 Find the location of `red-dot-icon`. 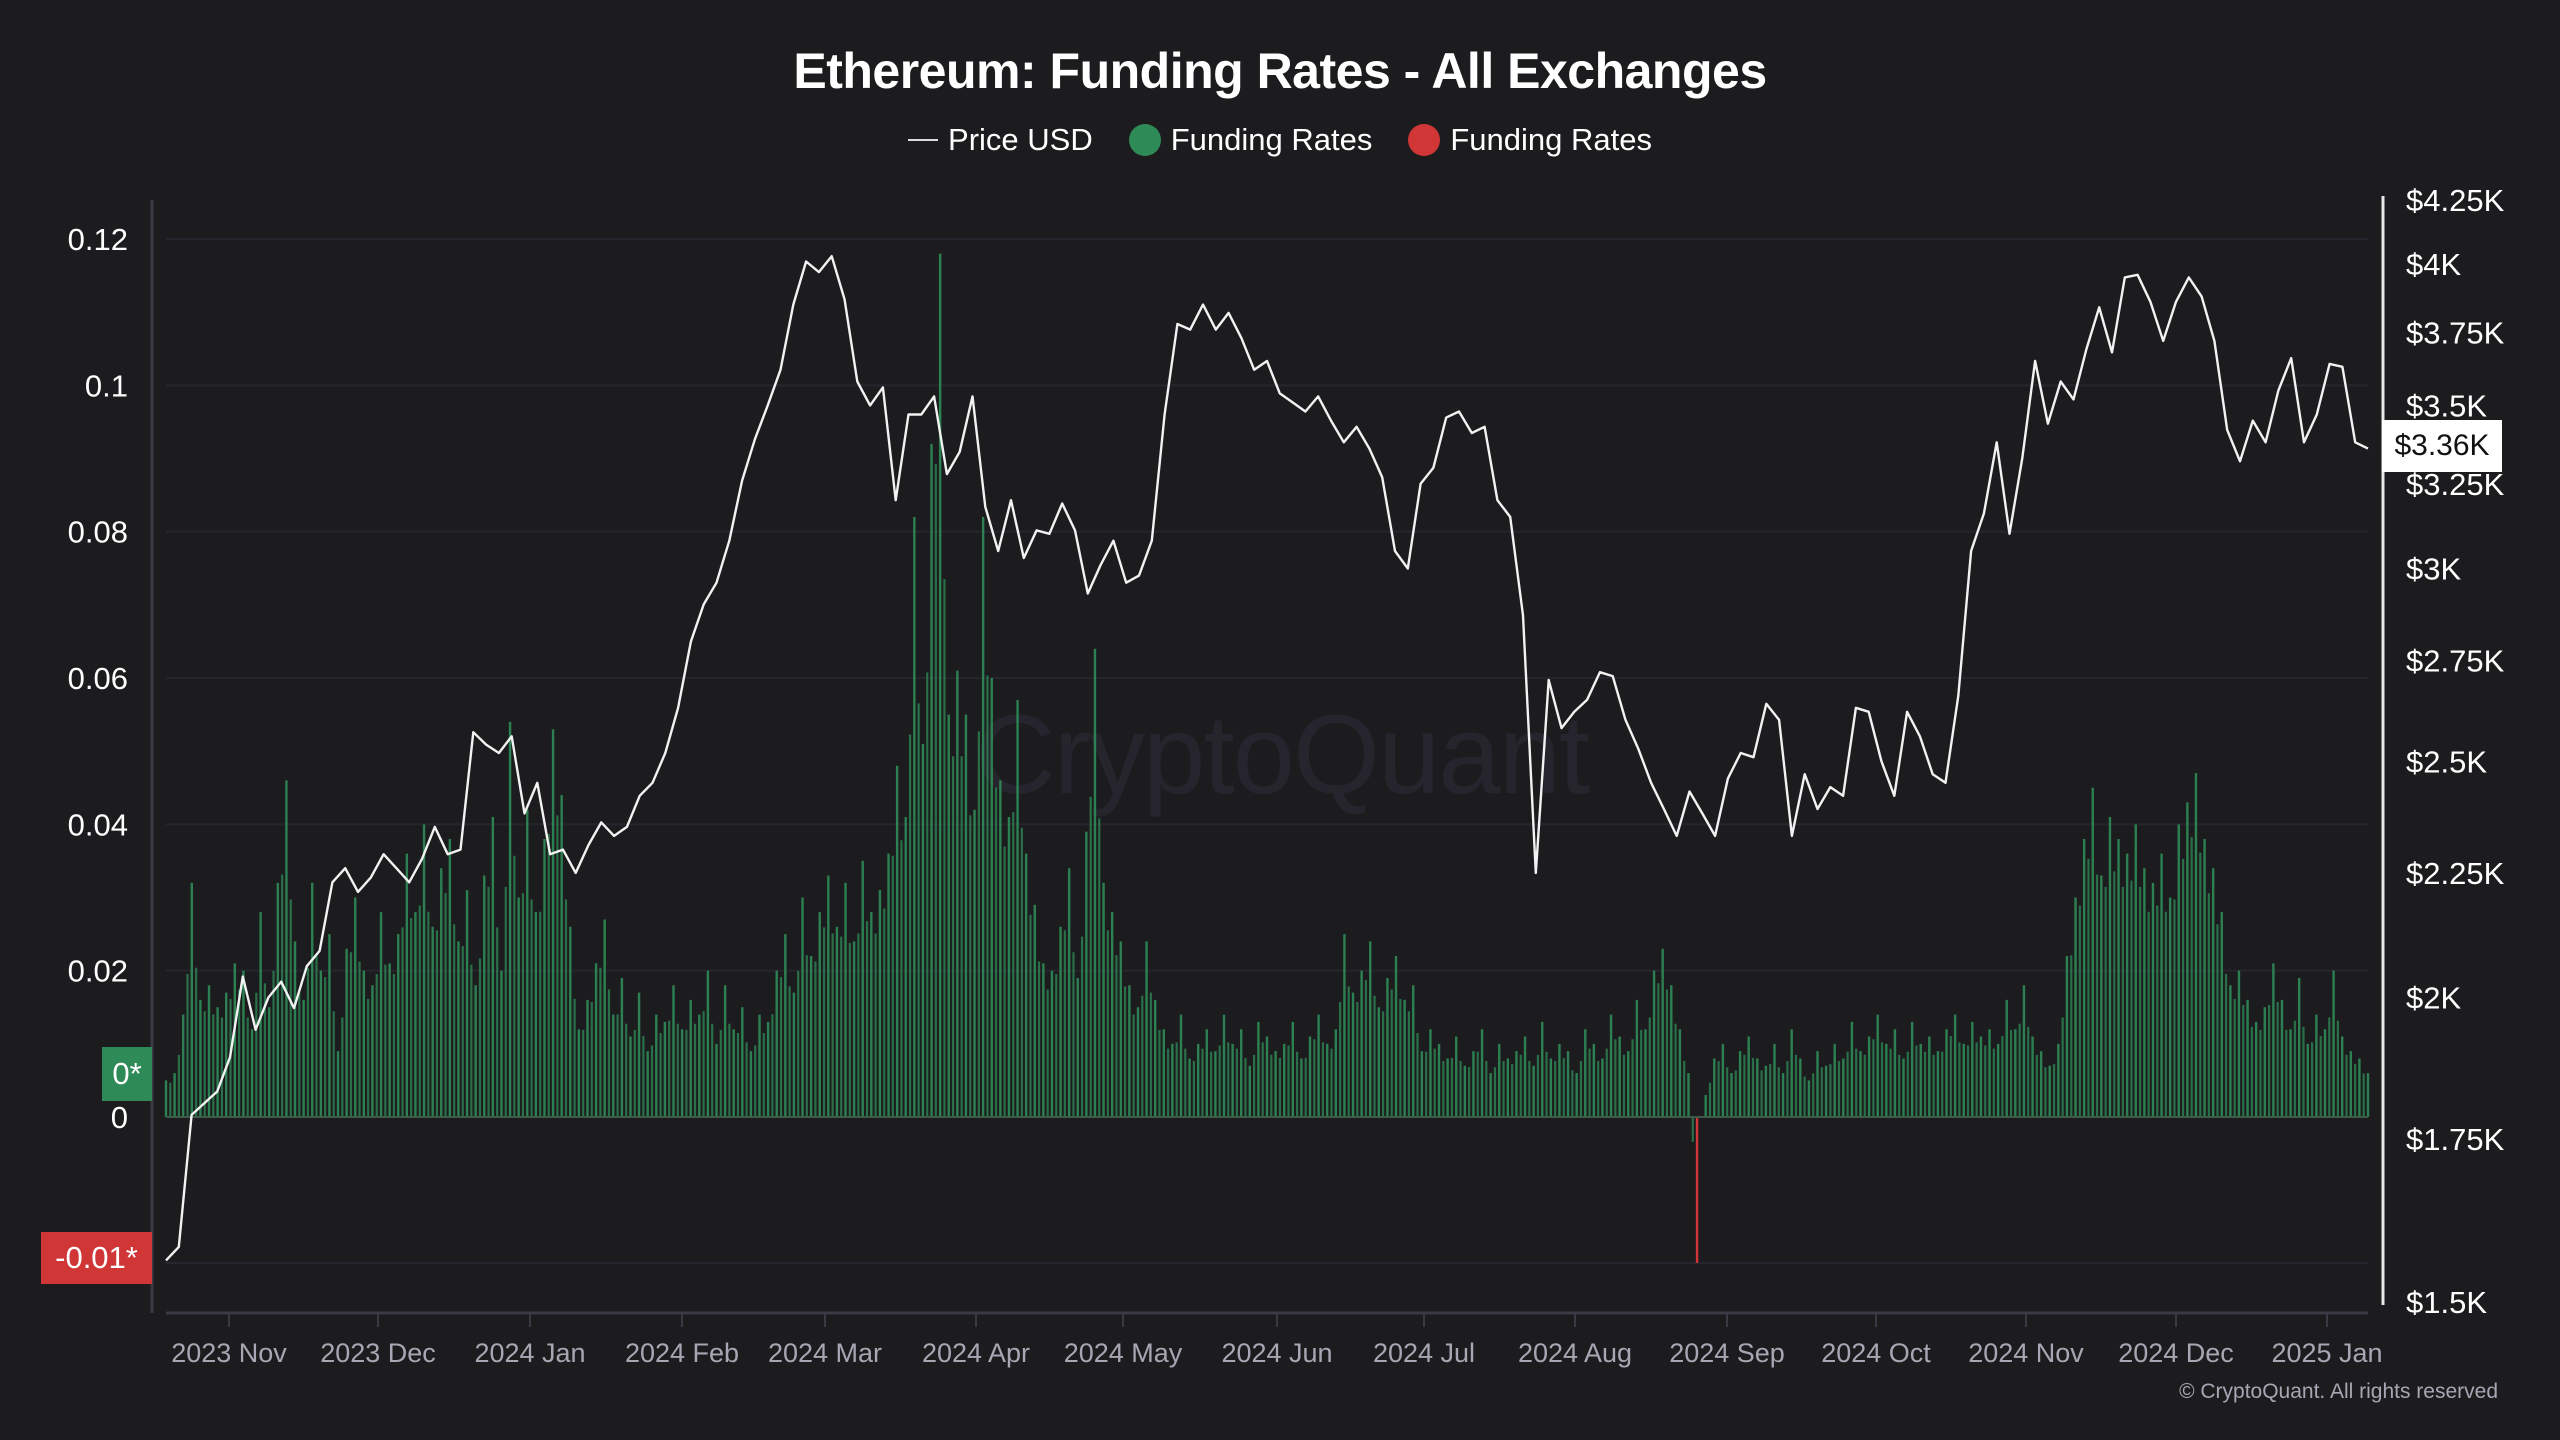

red-dot-icon is located at coordinates (1424, 140).